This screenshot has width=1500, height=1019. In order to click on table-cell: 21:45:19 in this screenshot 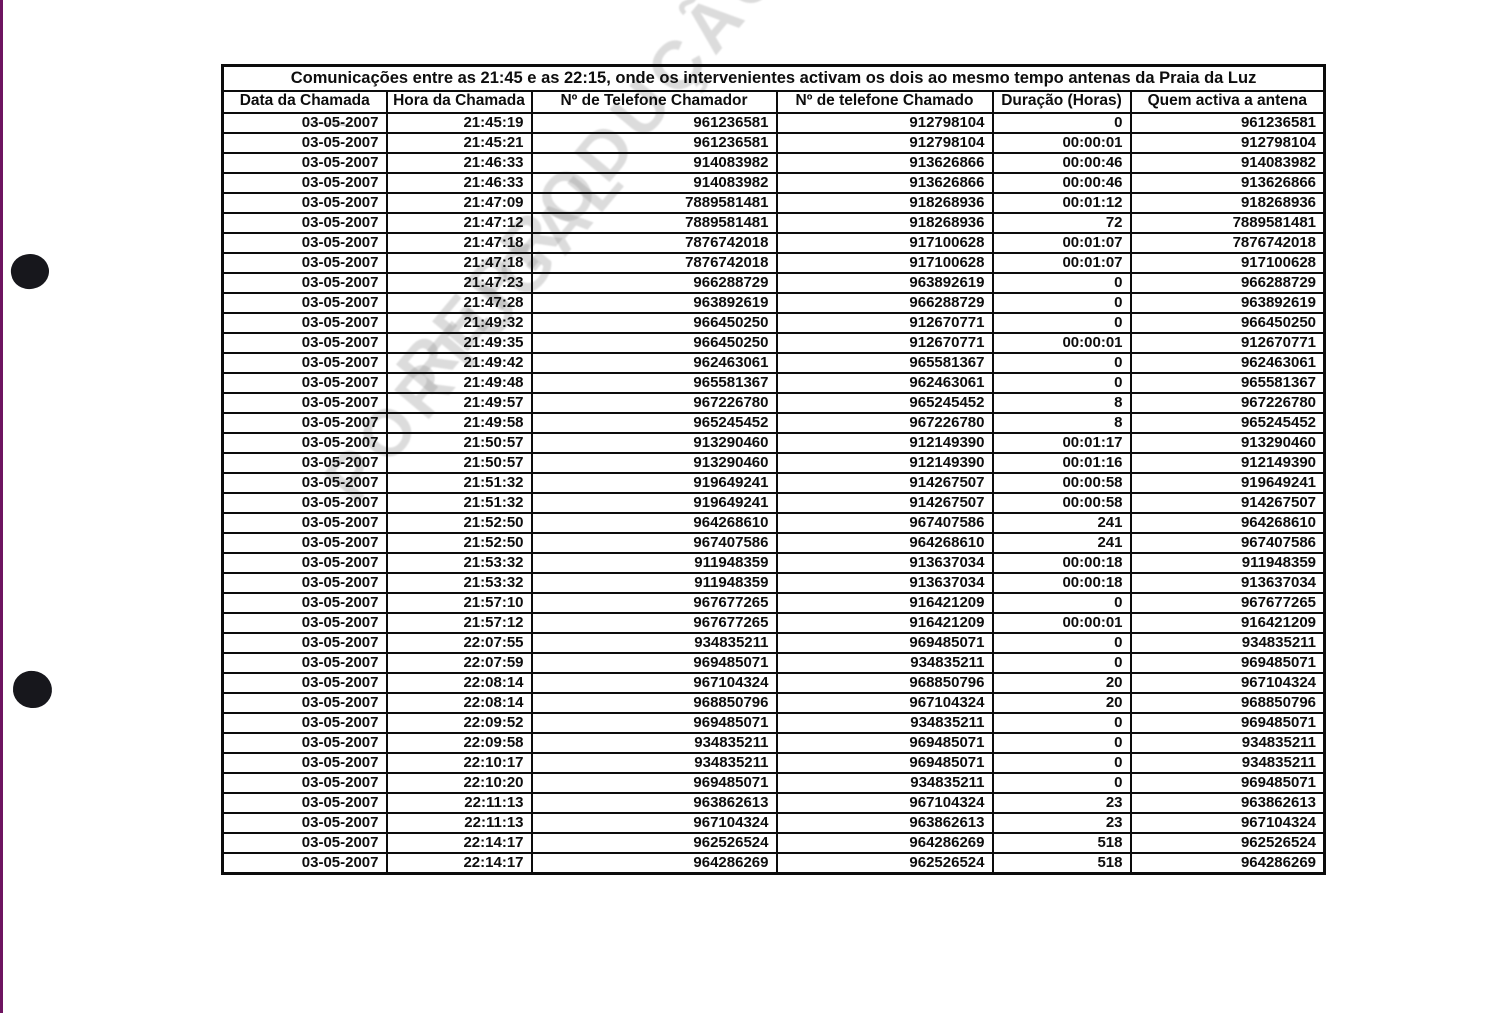, I will do `click(459, 123)`.